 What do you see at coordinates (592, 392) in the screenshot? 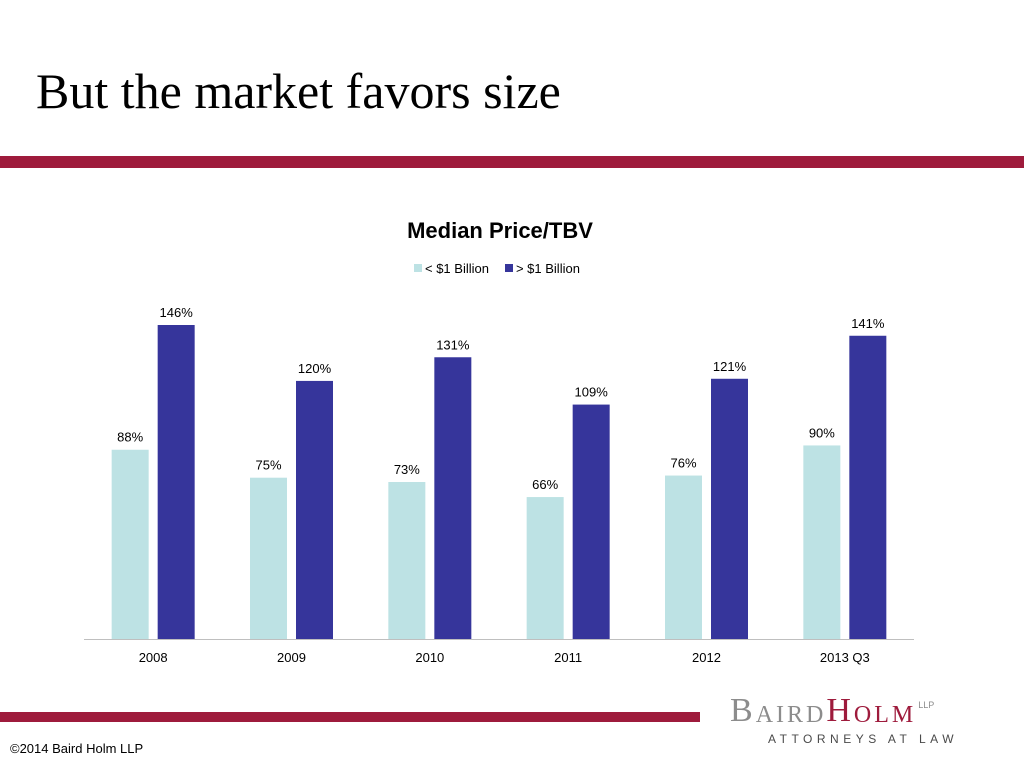
I see `data-label-large-banks-2011: 109%` at bounding box center [592, 392].